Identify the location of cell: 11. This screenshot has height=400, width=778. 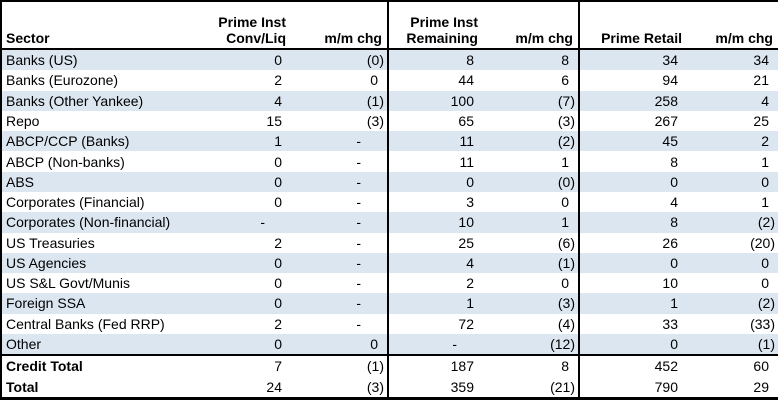
(466, 161).